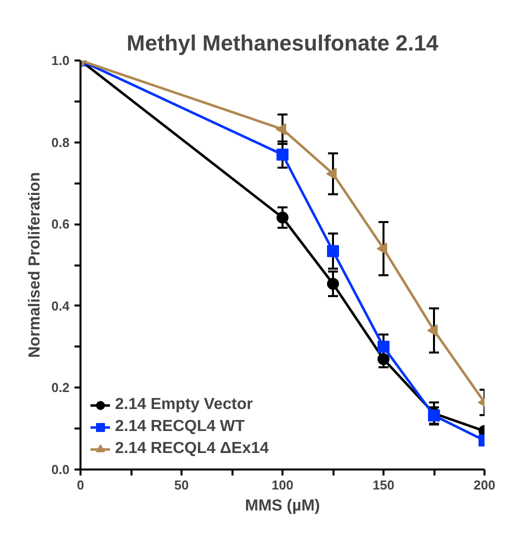 The width and height of the screenshot is (509, 539). What do you see at coordinates (60, 306) in the screenshot?
I see `y-tick-label: 0.4` at bounding box center [60, 306].